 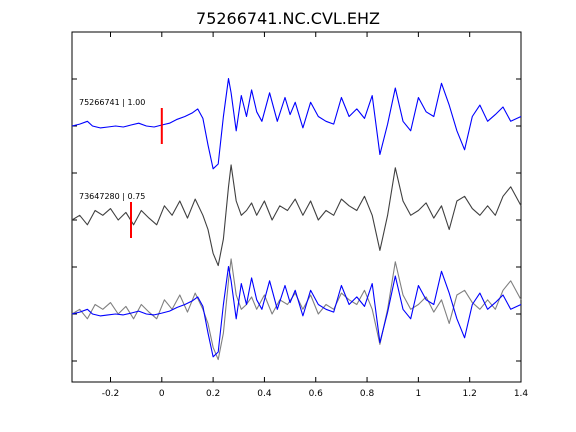 I want to click on trace-label-panel-1: 75266741 | 1.00, so click(x=112, y=102).